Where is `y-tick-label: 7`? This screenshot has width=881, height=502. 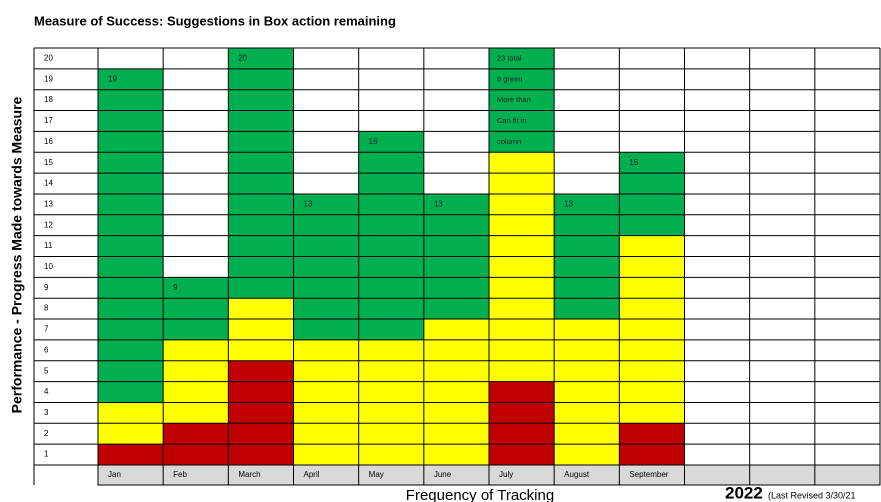
y-tick-label: 7 is located at coordinates (46, 329).